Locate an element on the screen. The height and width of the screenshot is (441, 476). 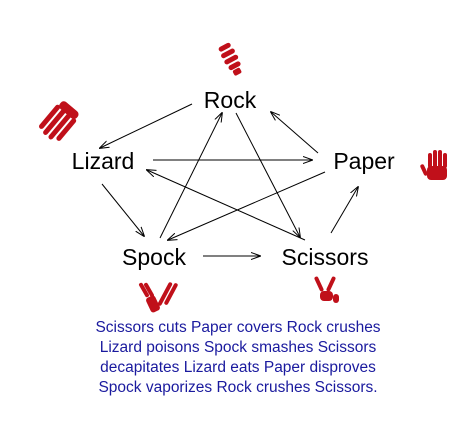
caption-line: Spock vaporizes Rock crushes Scissors. is located at coordinates (238, 387).